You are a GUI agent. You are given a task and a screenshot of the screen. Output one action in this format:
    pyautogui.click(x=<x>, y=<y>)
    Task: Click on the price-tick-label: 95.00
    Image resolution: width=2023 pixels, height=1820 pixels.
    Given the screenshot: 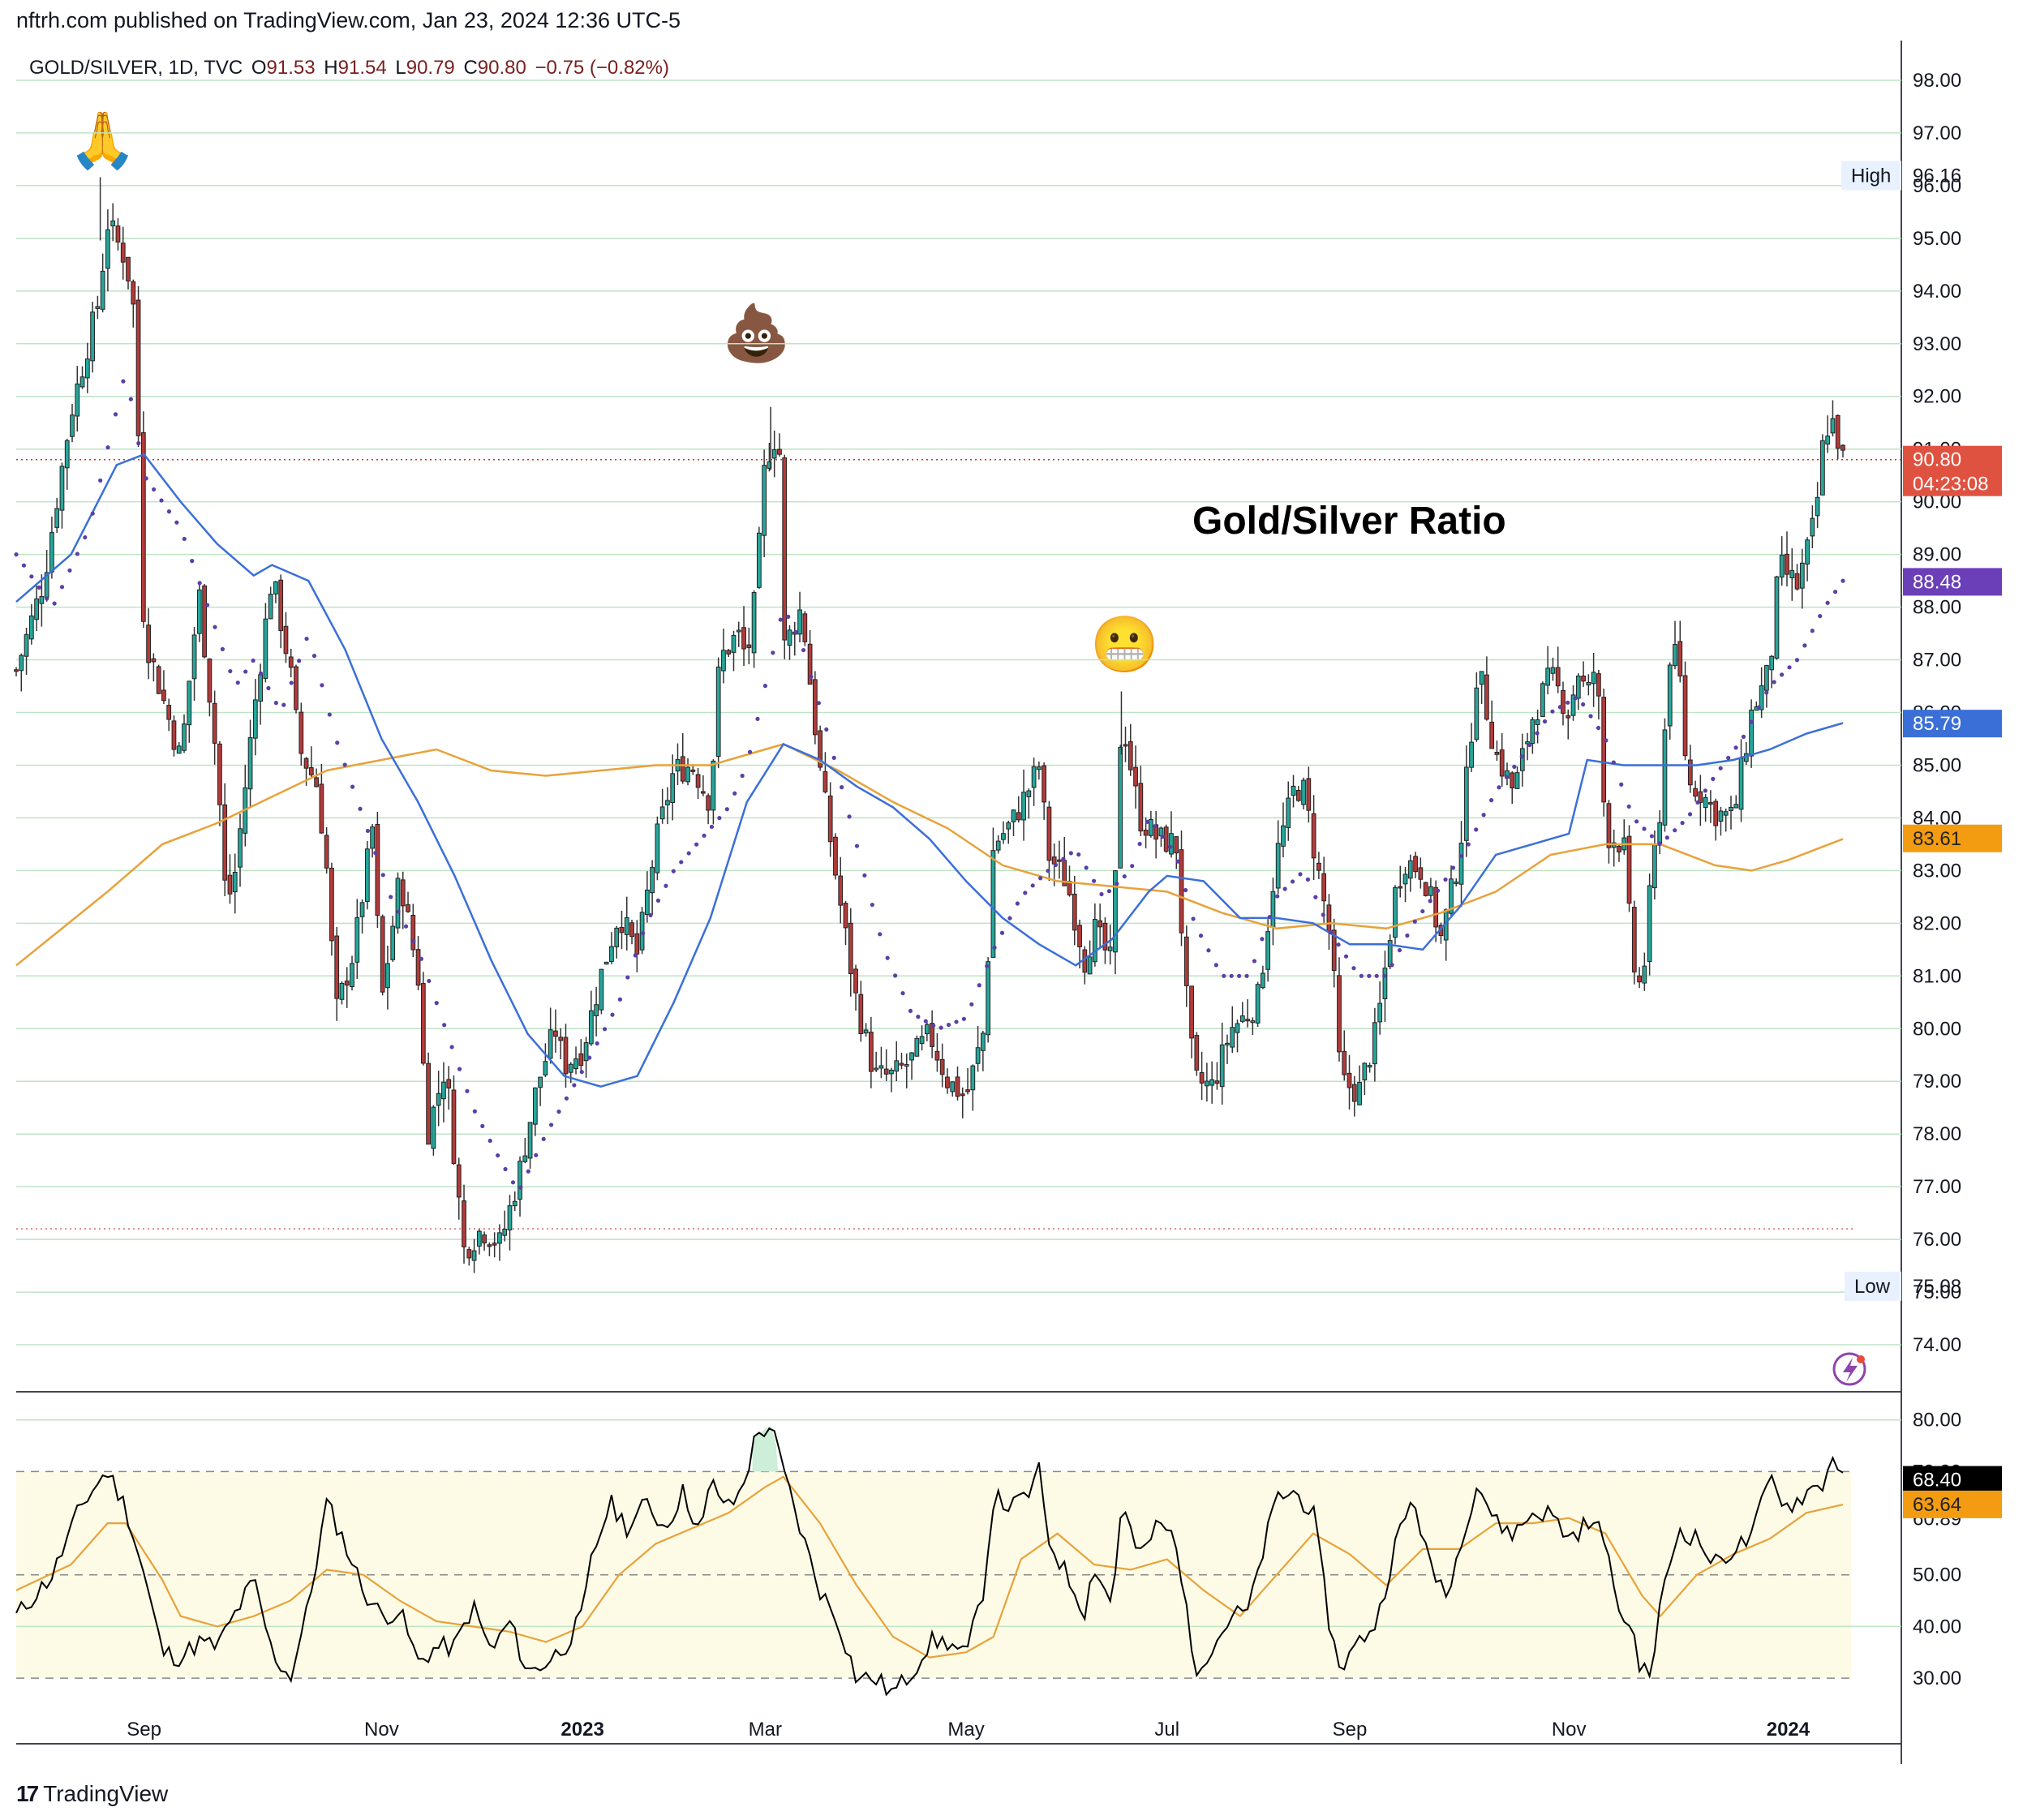 What is the action you would take?
    pyautogui.click(x=1937, y=239)
    